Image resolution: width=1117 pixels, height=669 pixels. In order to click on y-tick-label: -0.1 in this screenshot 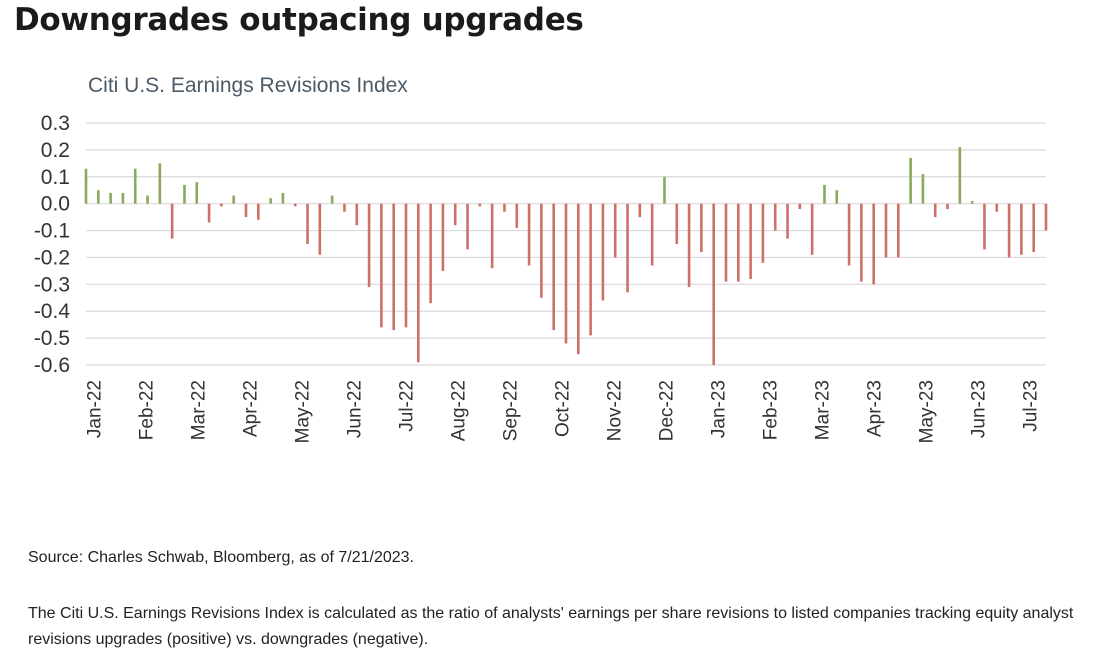, I will do `click(52, 231)`.